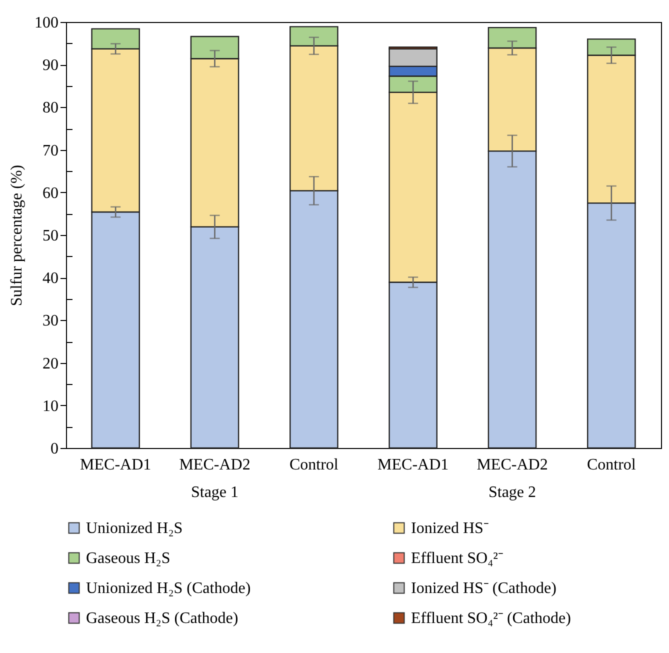 The width and height of the screenshot is (669, 653). What do you see at coordinates (214, 492) in the screenshot?
I see `text: Stage 1` at bounding box center [214, 492].